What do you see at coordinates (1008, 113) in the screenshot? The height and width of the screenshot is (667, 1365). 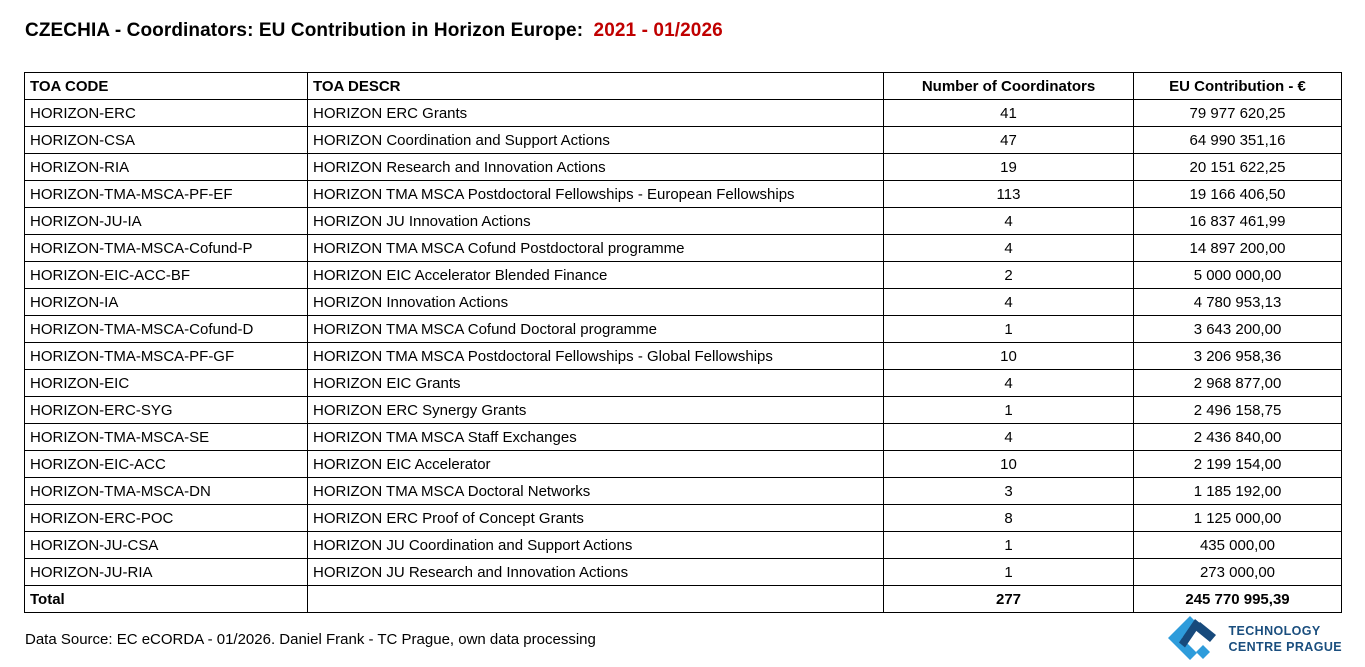 I see `cell-coordinators: 41` at bounding box center [1008, 113].